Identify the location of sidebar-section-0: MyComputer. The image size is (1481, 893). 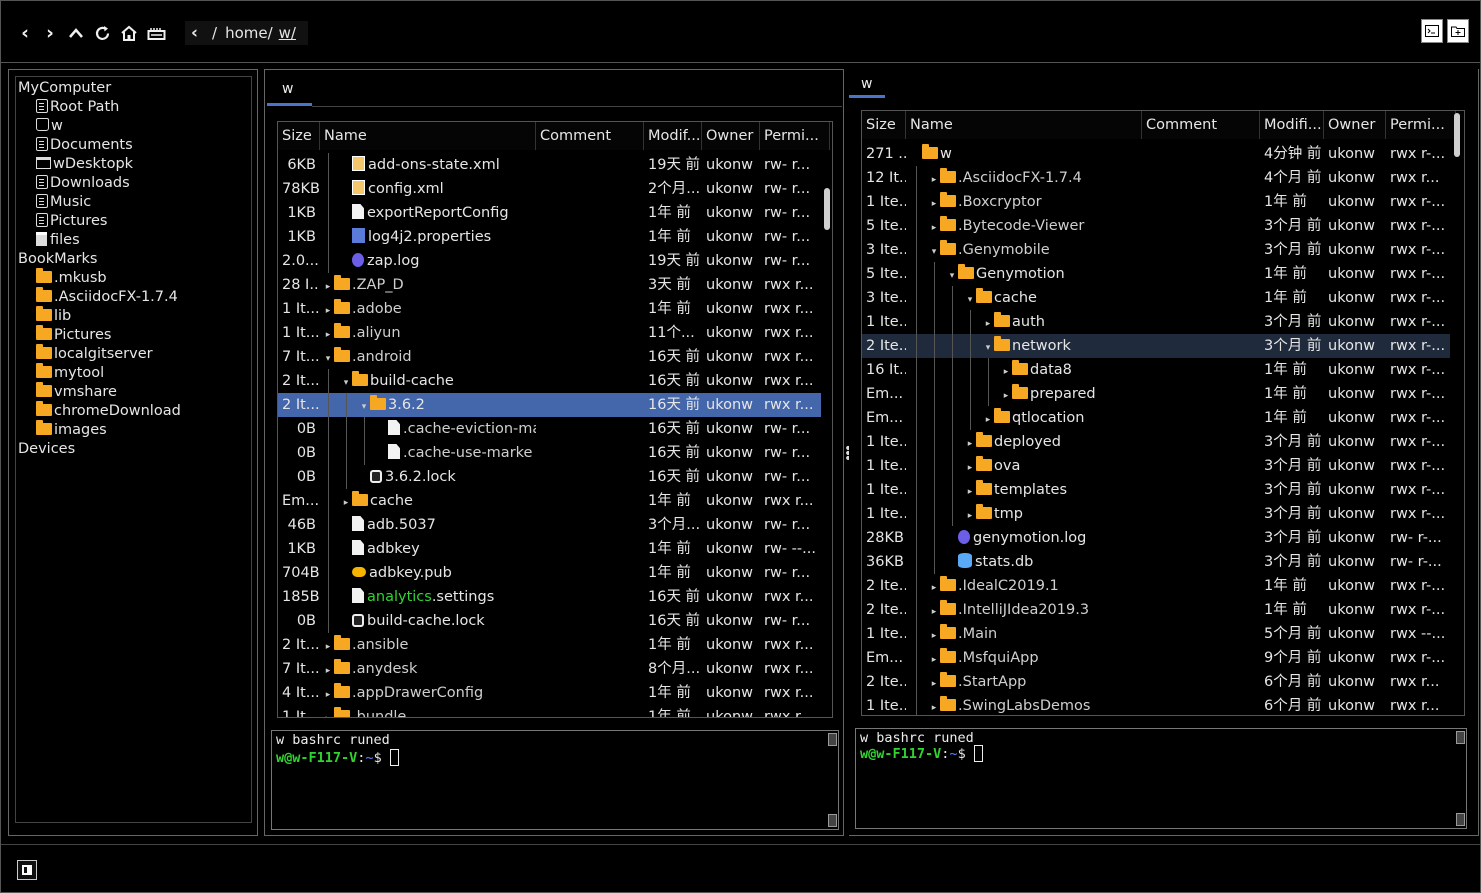
(65, 88).